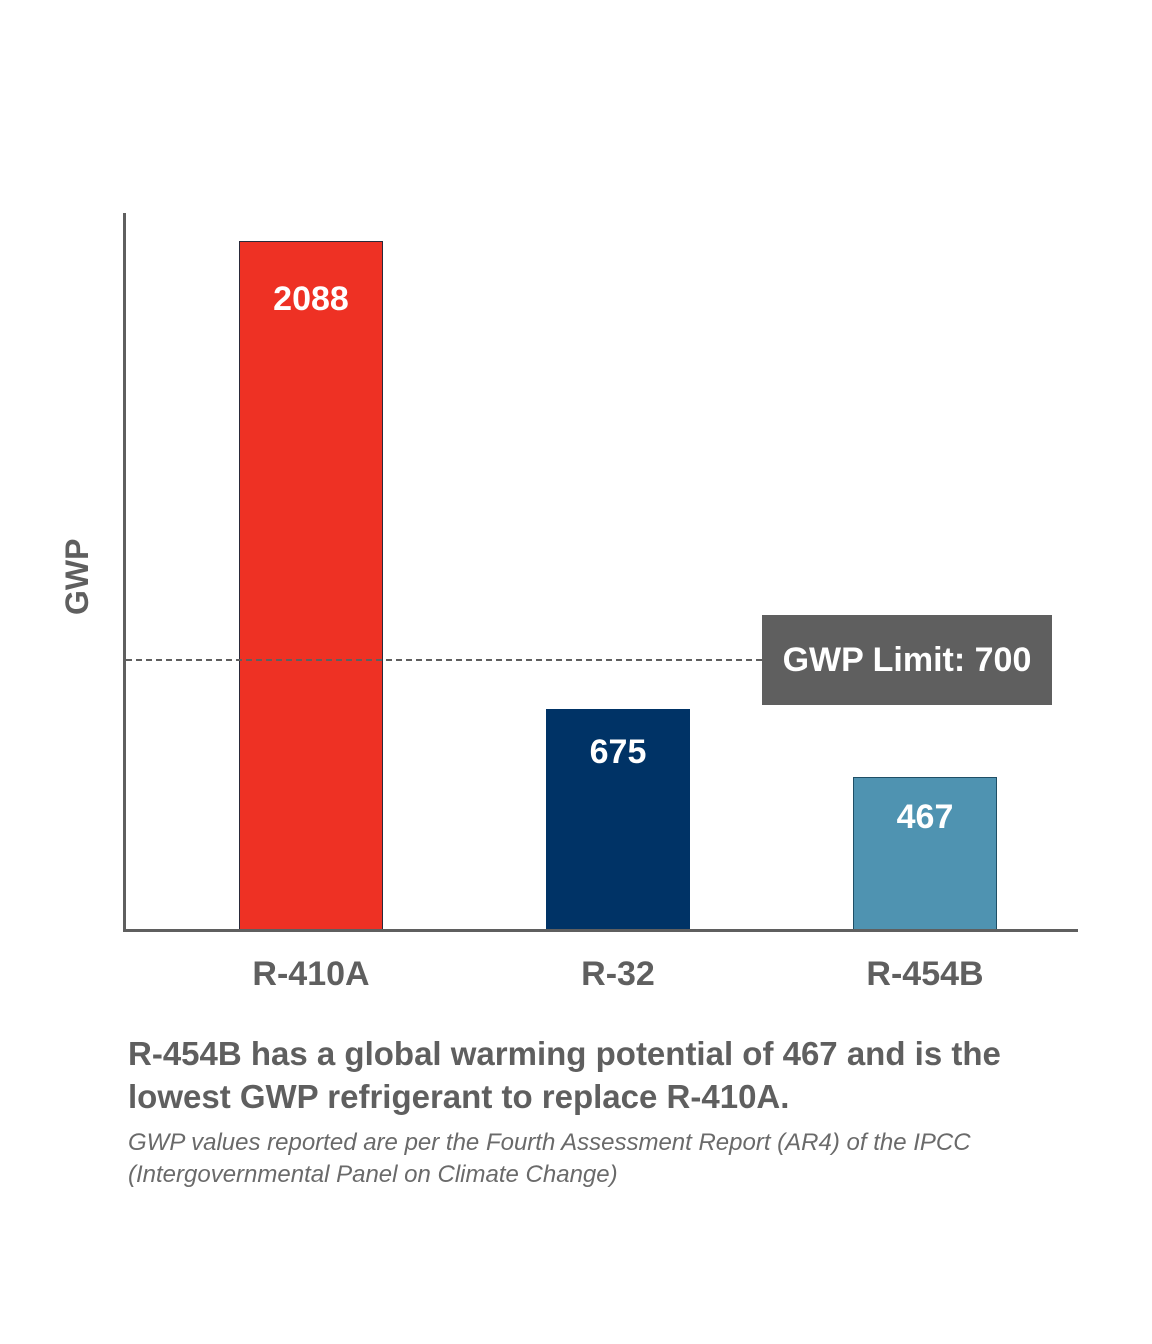  I want to click on category-label-r454b: R-454B, so click(925, 974).